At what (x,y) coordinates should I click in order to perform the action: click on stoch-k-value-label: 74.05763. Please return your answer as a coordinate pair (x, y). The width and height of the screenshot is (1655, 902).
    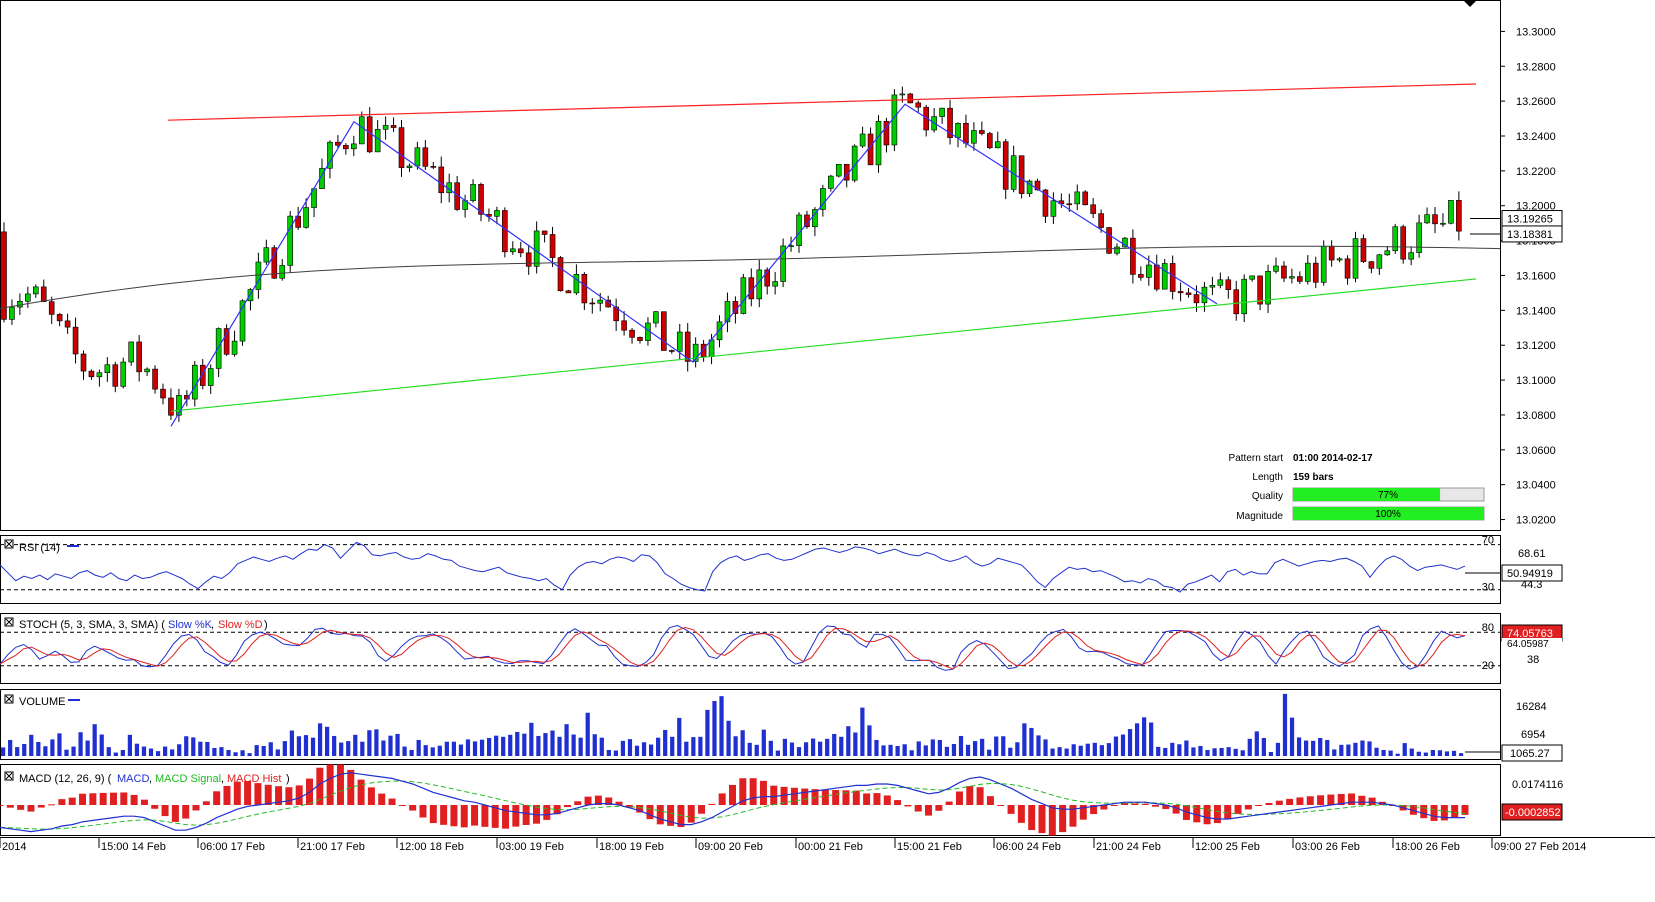
    Looking at the image, I should click on (1530, 634).